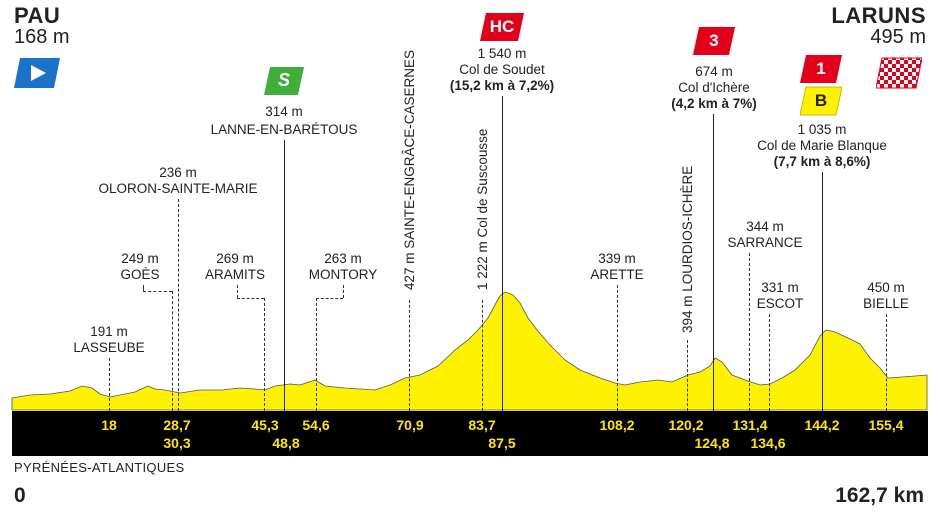  Describe the element at coordinates (768, 443) in the screenshot. I see `km-mark: 134,6` at that location.